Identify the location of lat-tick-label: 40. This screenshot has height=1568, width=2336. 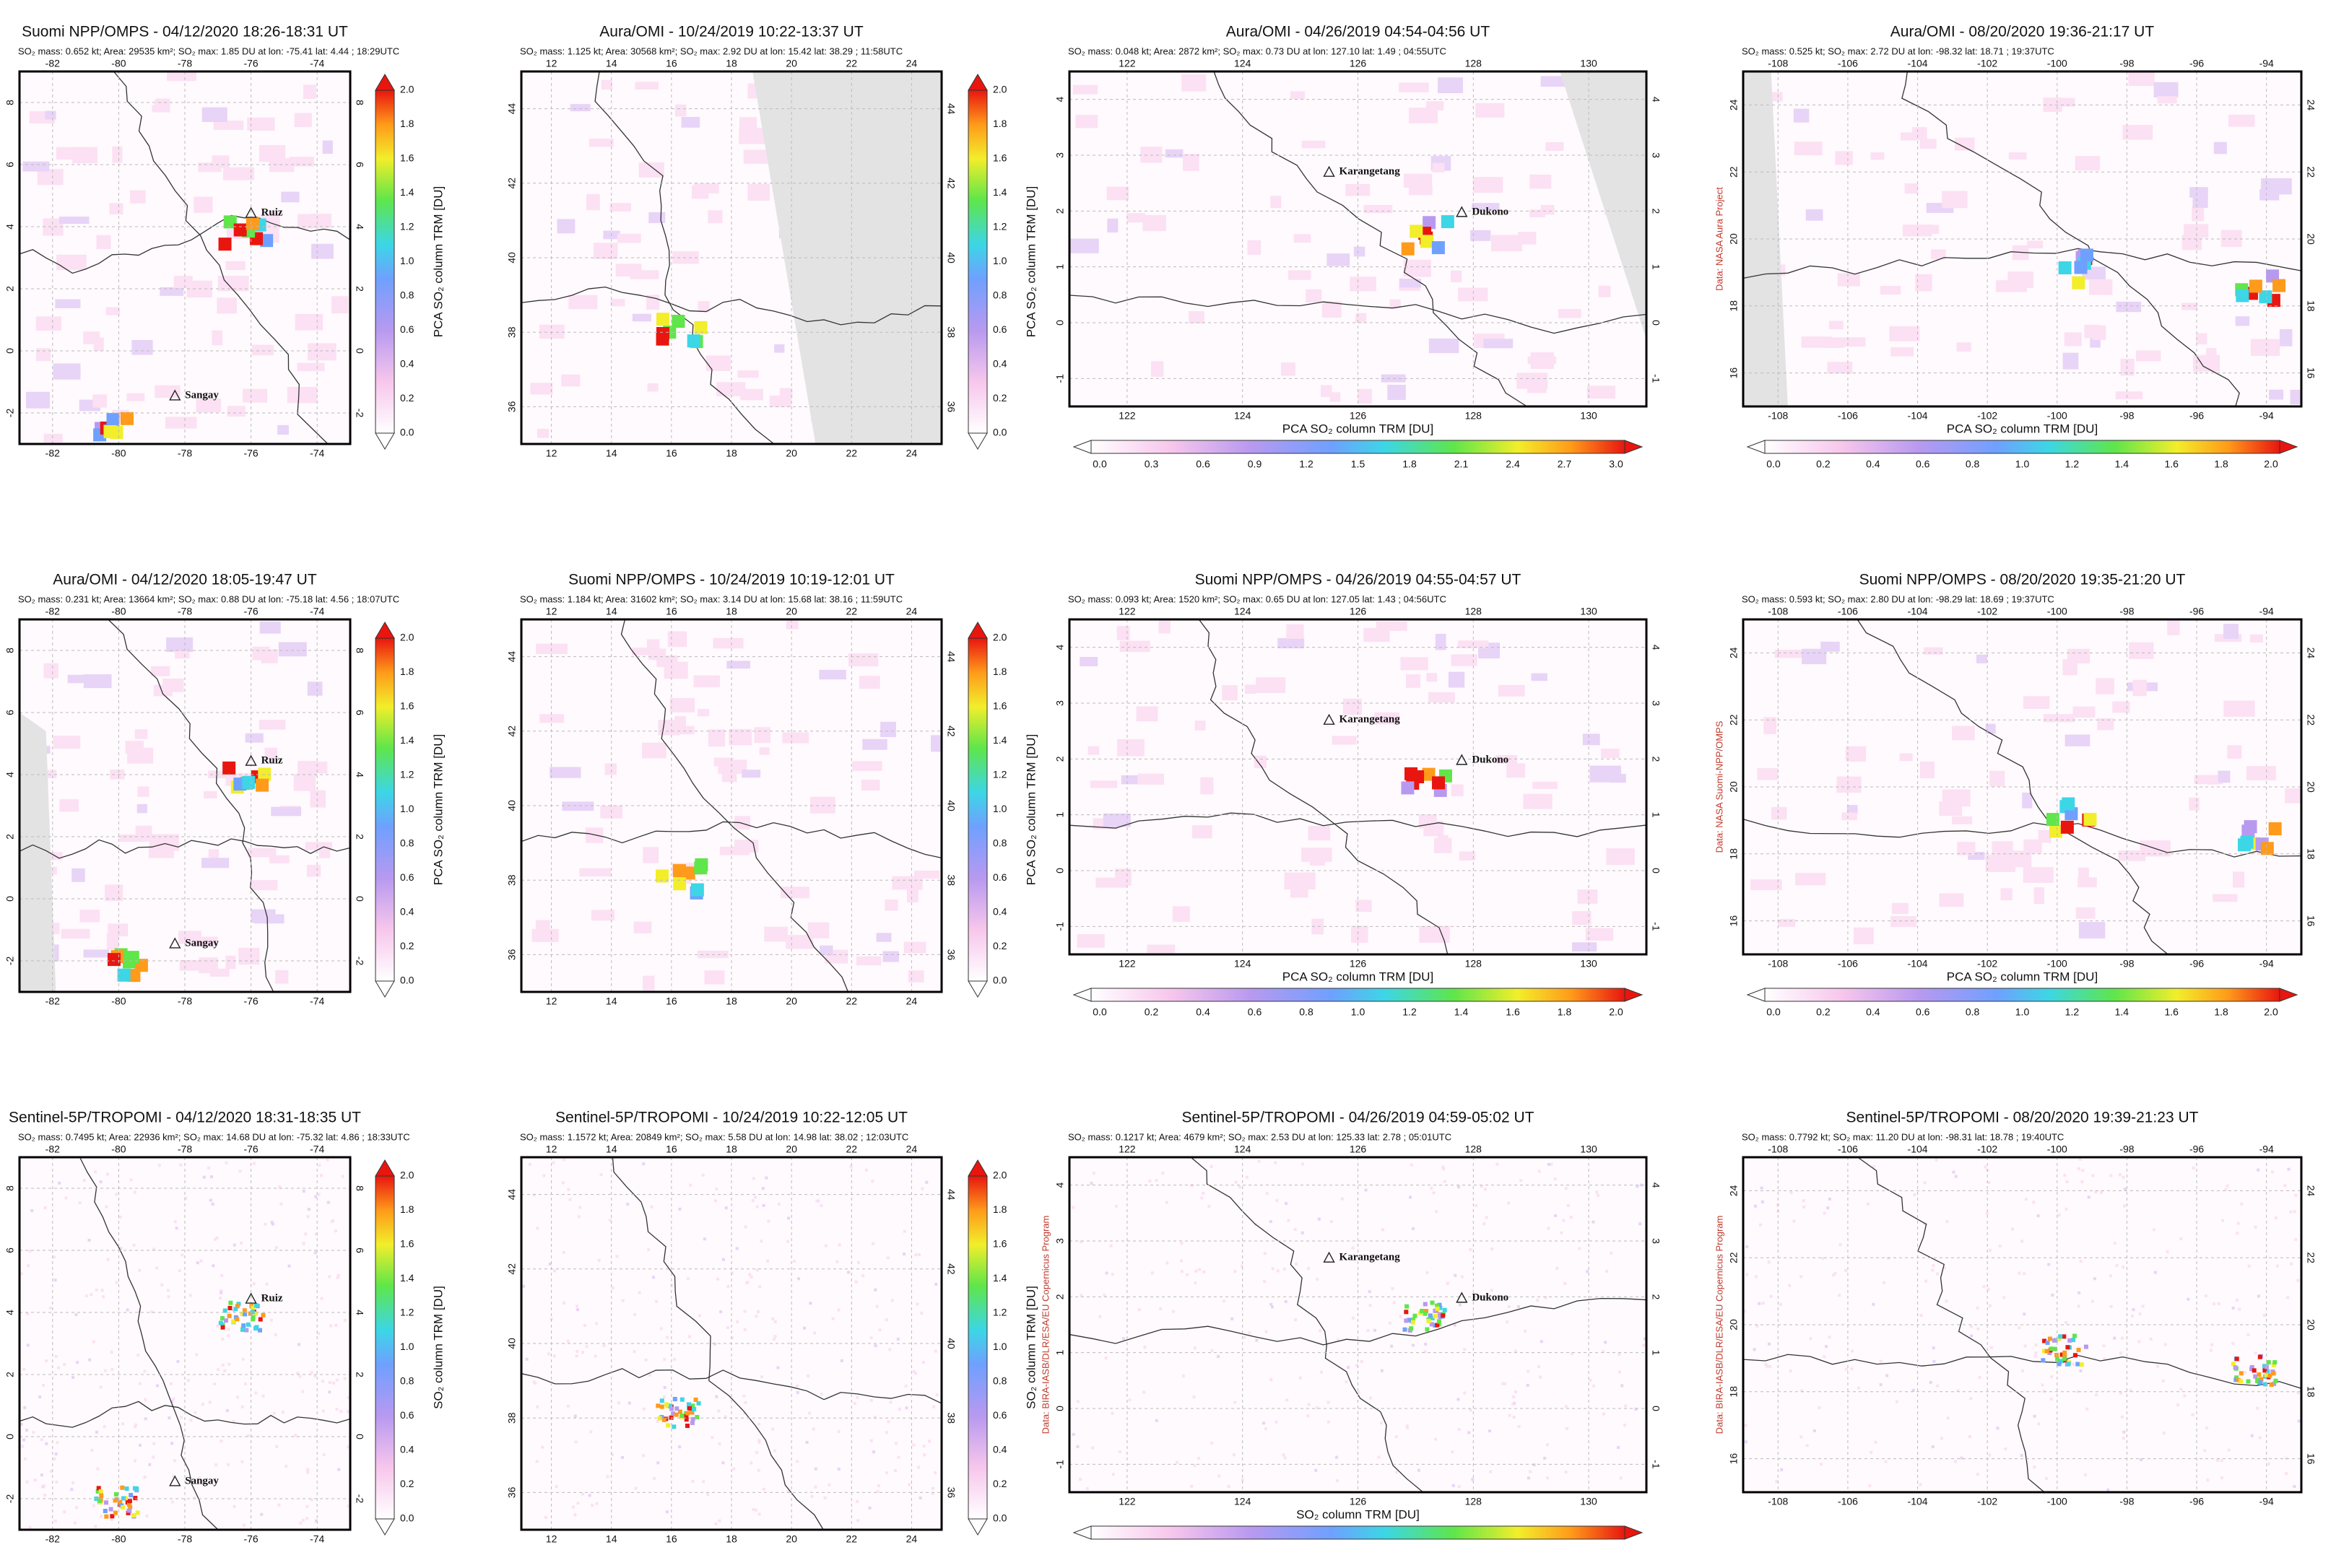
(512, 1343).